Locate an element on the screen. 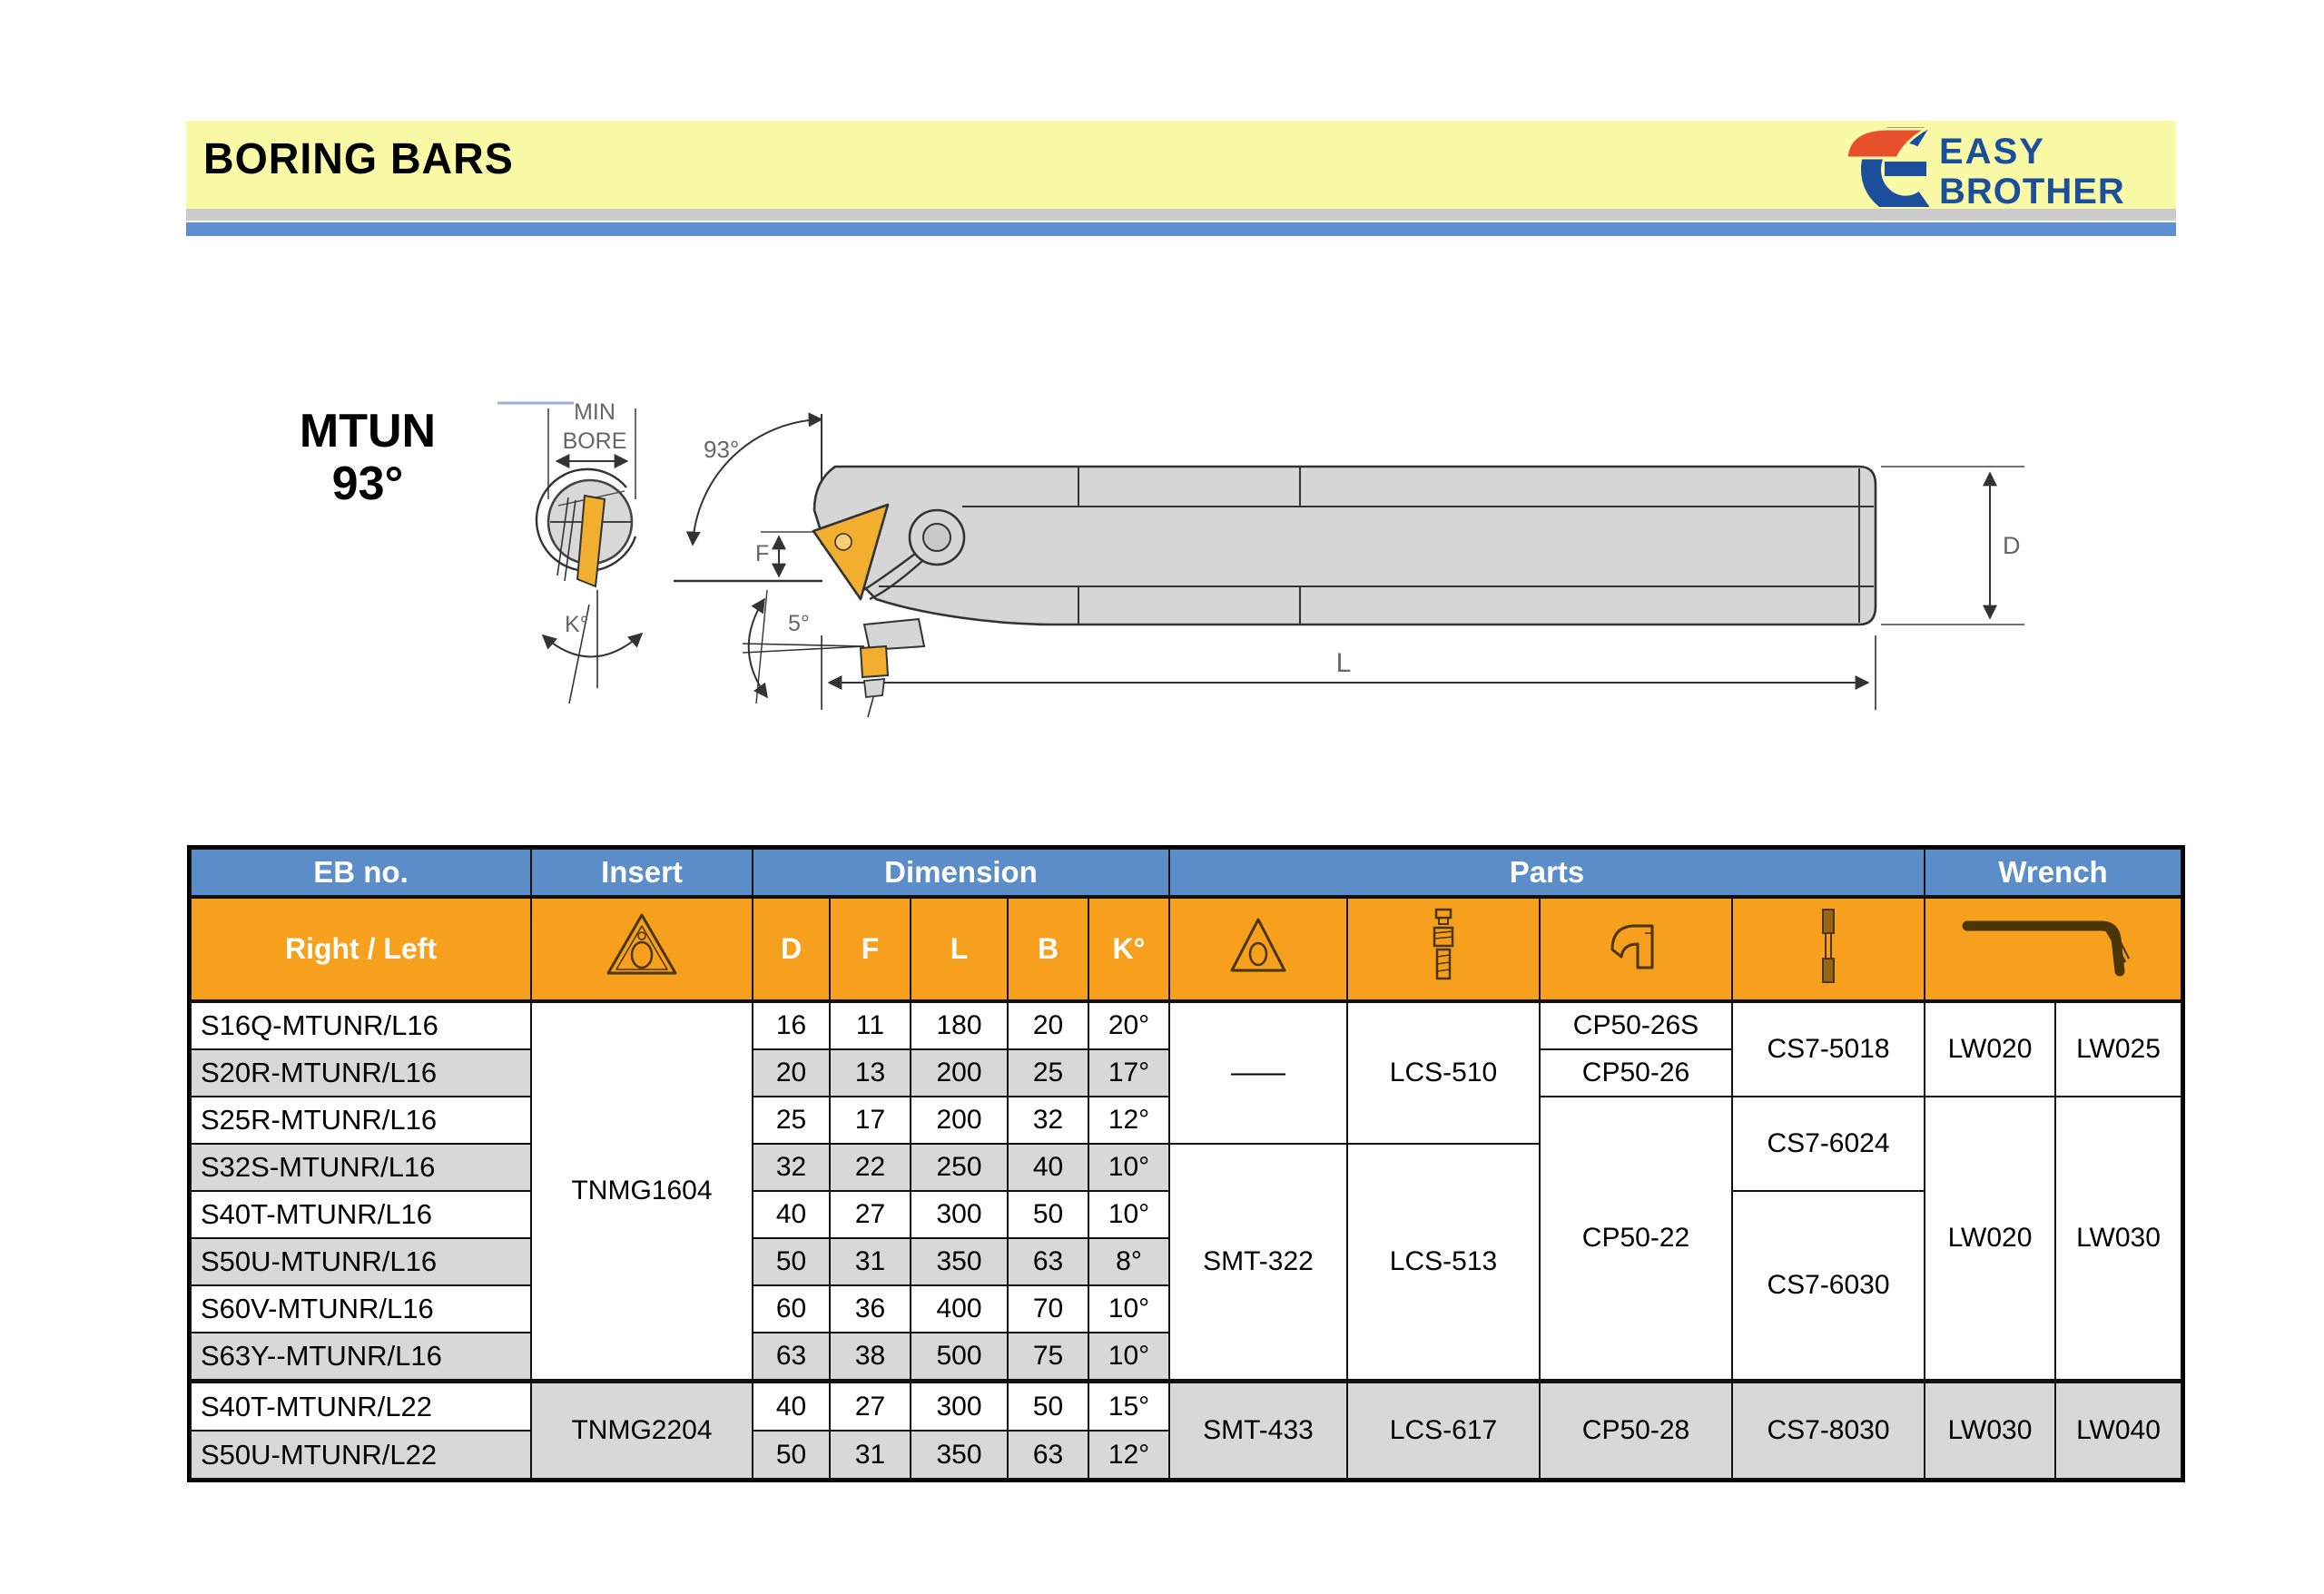  screw-cell: LCS-510 is located at coordinates (1443, 1072).